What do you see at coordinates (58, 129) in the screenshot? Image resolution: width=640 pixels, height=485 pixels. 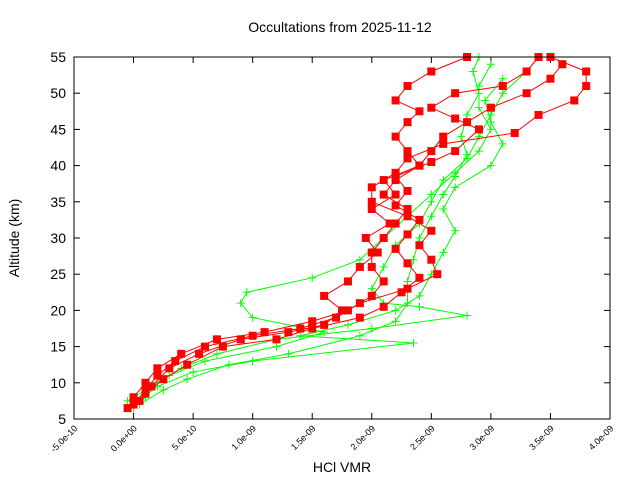 I see `y-tick-label: 45` at bounding box center [58, 129].